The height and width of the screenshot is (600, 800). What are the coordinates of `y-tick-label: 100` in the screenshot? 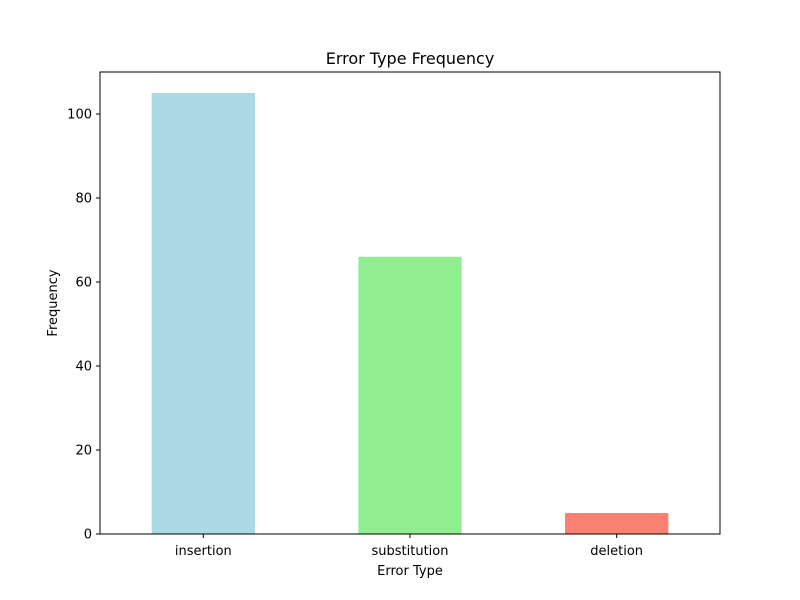 It's located at (79, 115).